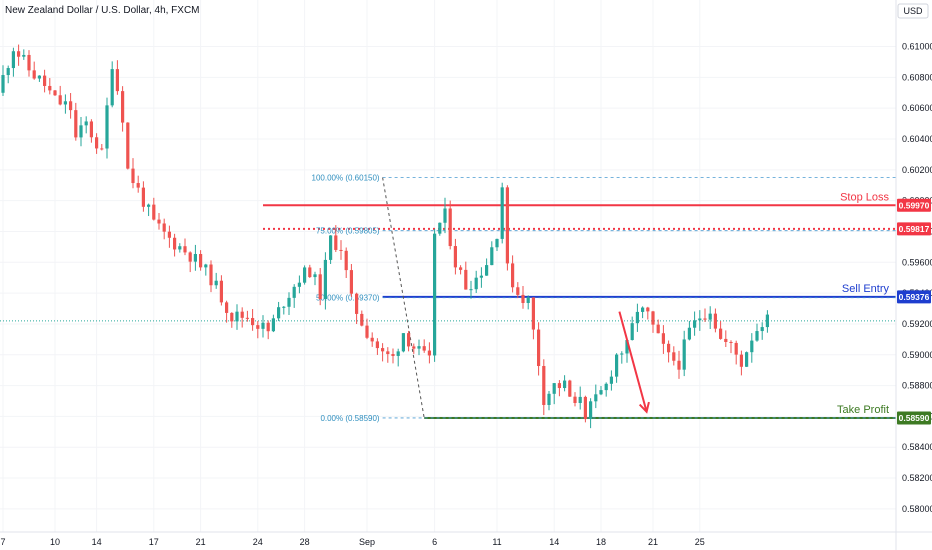 This screenshot has height=550, width=932. Describe the element at coordinates (644, 407) in the screenshot. I see `projection-arrow-head` at that location.